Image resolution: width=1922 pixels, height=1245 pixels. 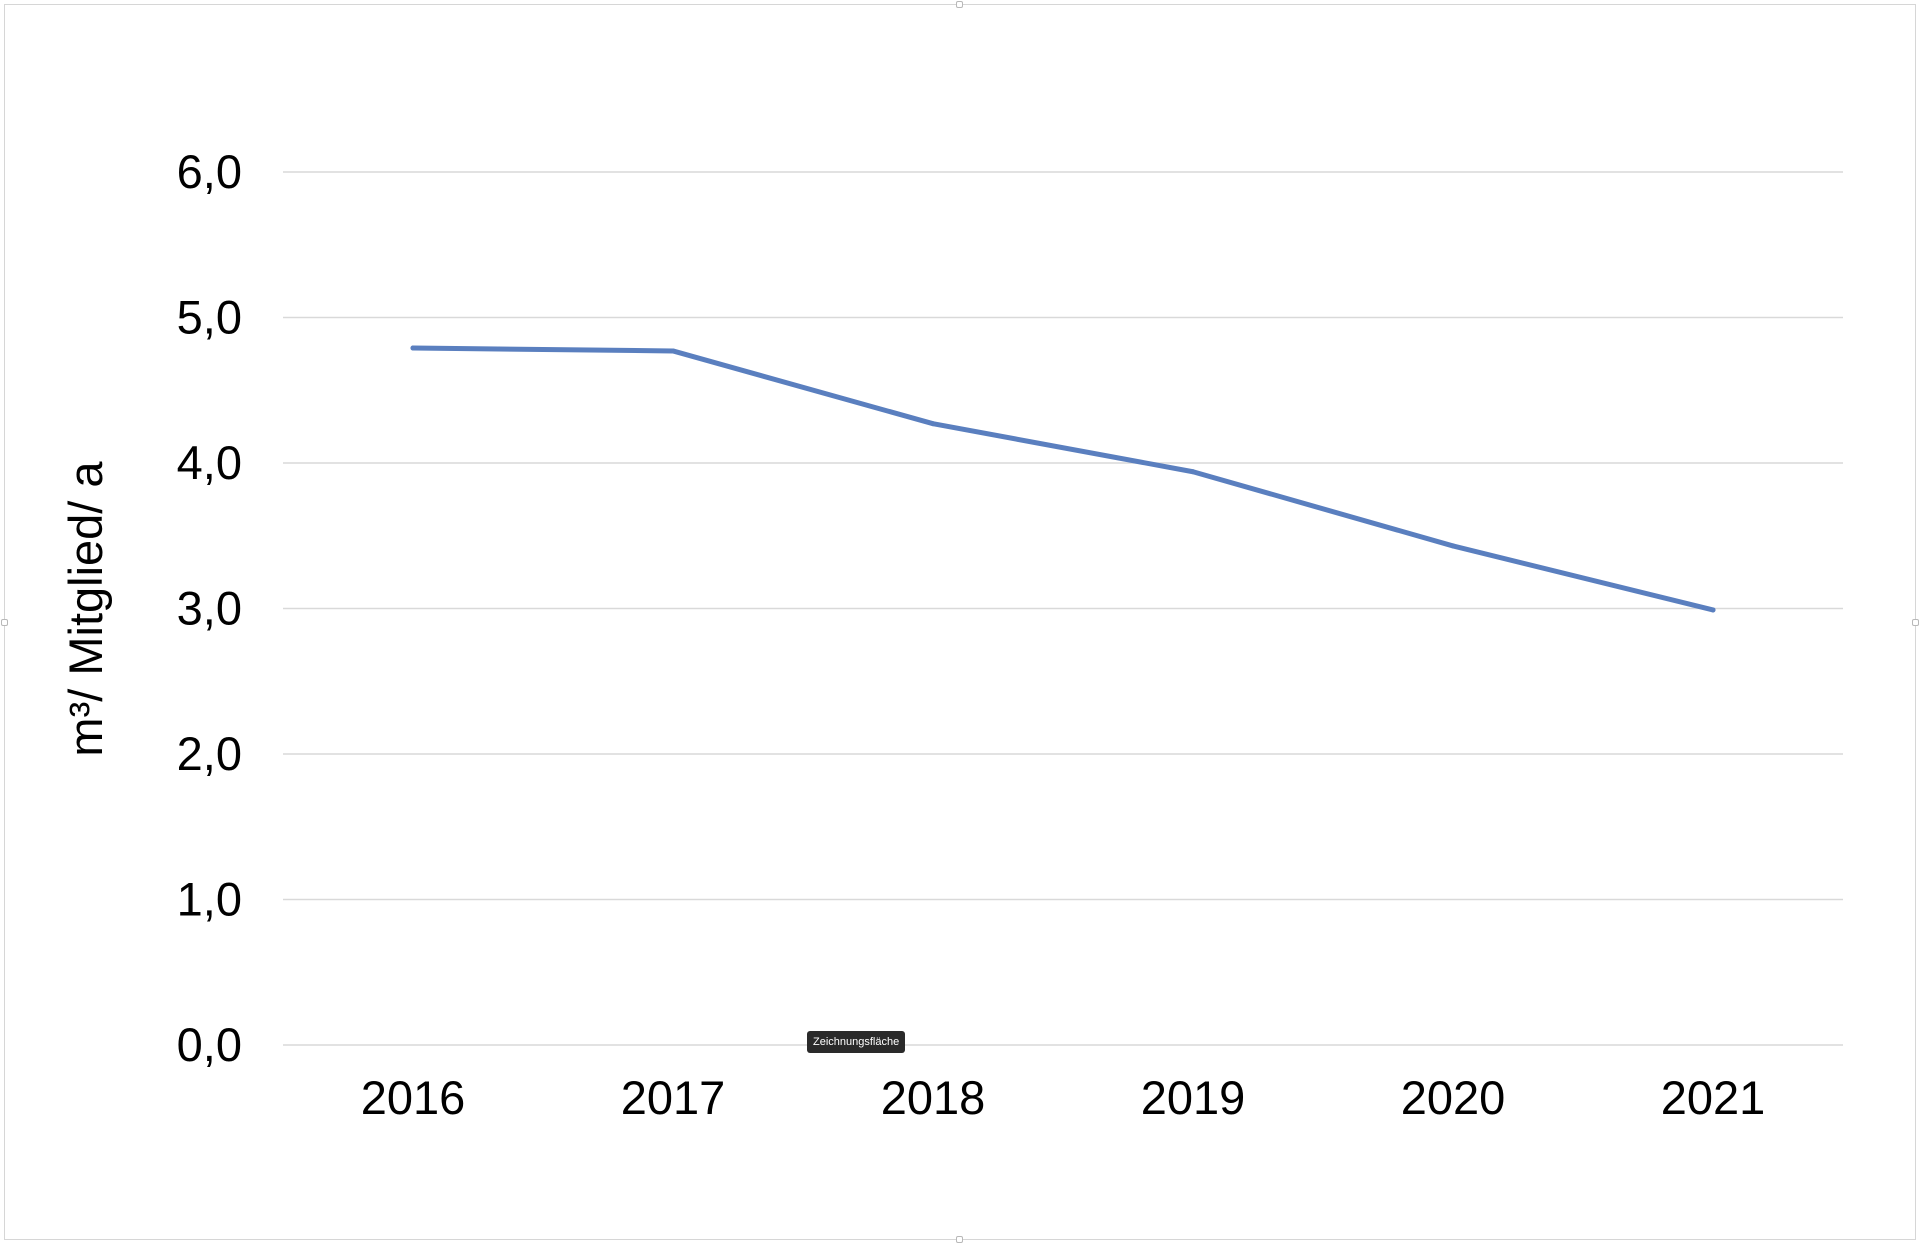 I want to click on y-axis-tick-labels: 0,0 1,0 2,0 3,0 4,0 5,0 6,0, so click(x=209, y=608).